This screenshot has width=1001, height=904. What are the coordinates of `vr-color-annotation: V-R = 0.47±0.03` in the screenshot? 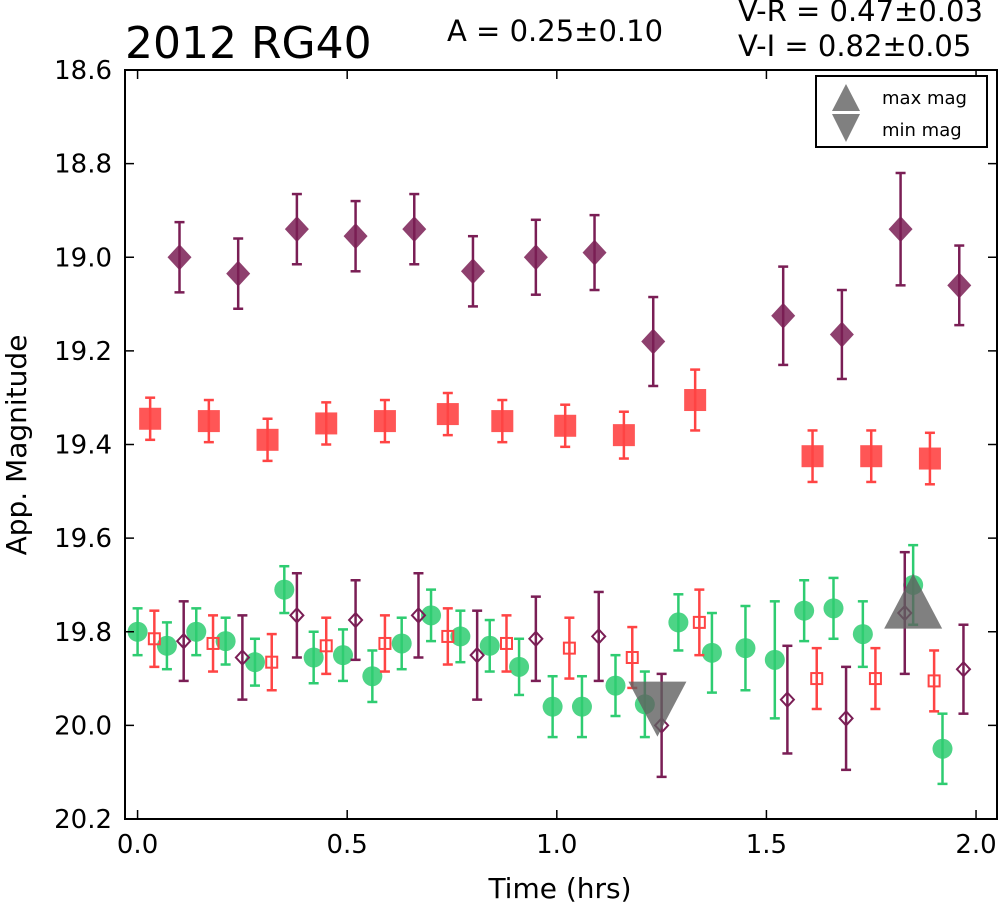 It's located at (860, 14).